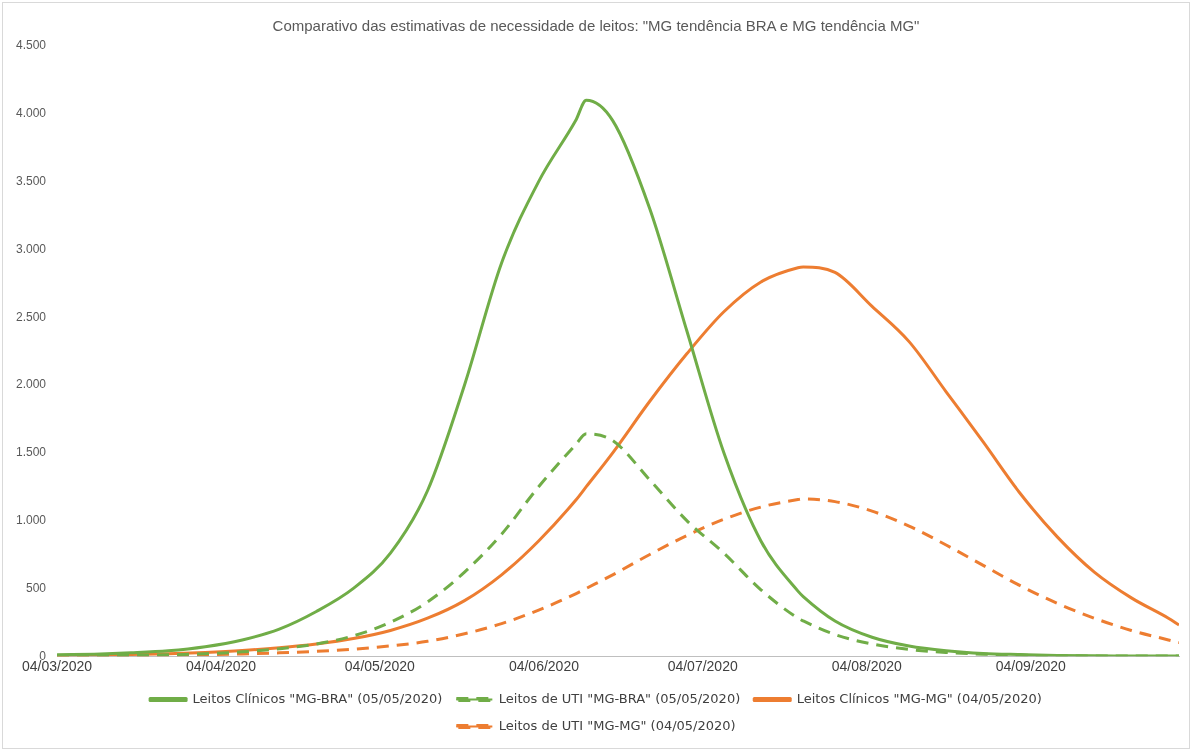  What do you see at coordinates (317, 698) in the screenshot?
I see `legend-label: Leitos Clínicos "MG-BRA" (05/05/2020)` at bounding box center [317, 698].